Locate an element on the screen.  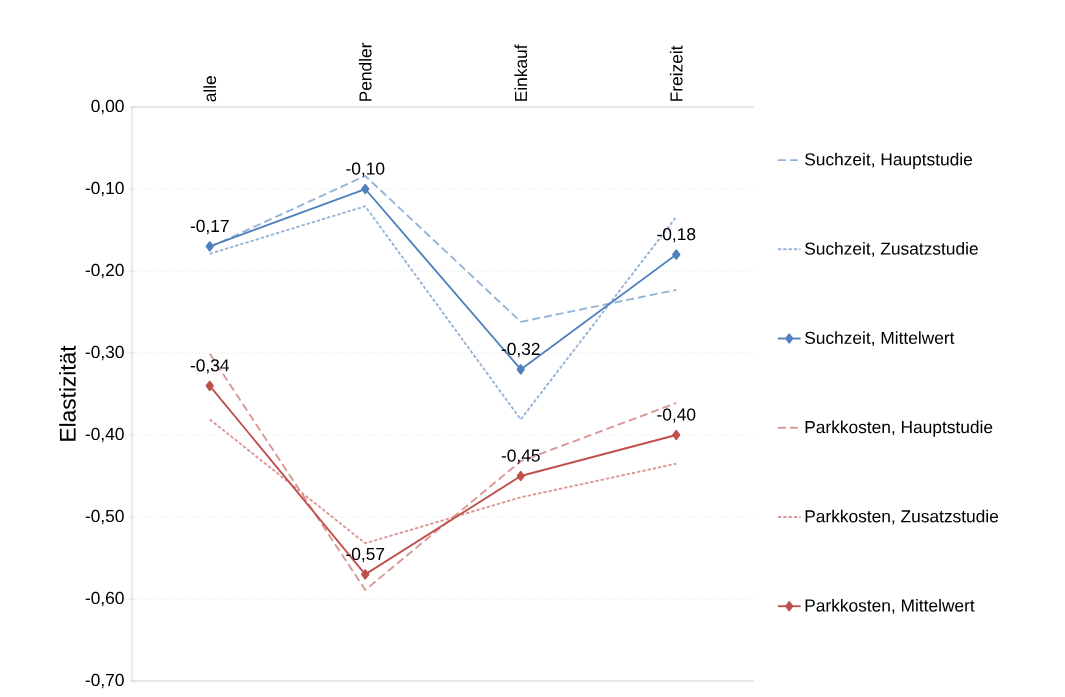
data-label: -0,45 is located at coordinates (520, 456).